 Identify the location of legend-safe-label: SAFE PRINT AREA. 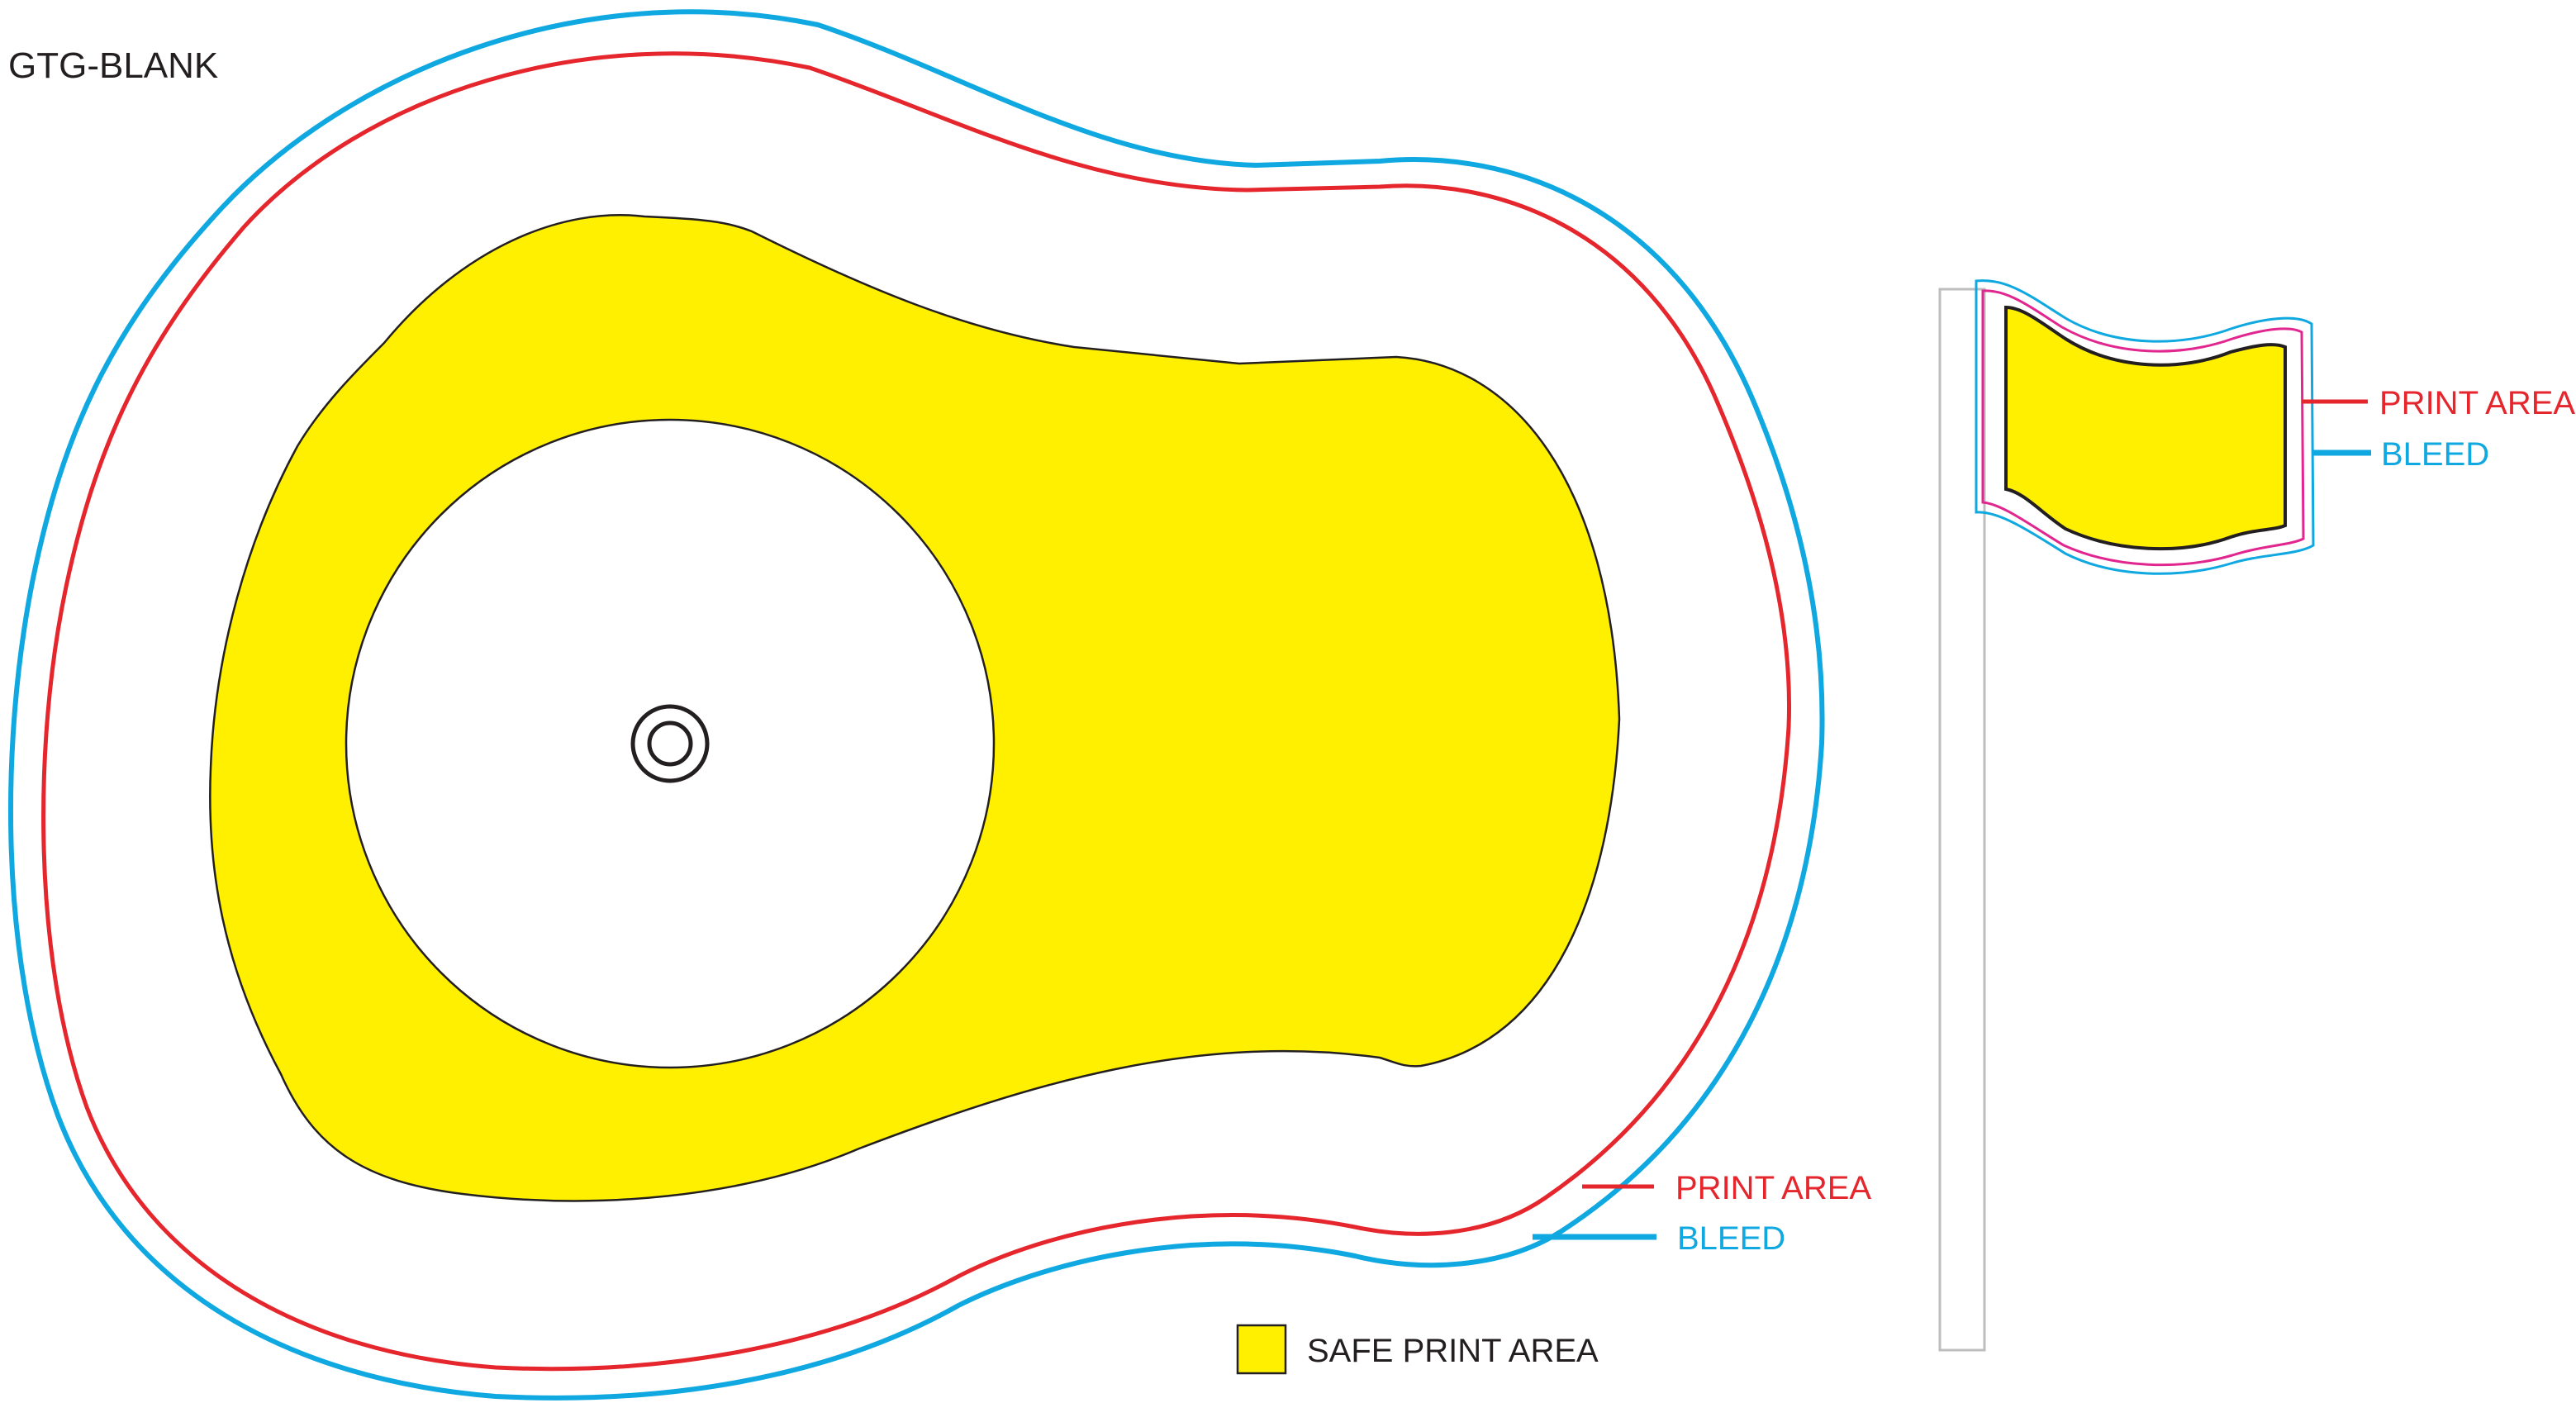
(1453, 1351).